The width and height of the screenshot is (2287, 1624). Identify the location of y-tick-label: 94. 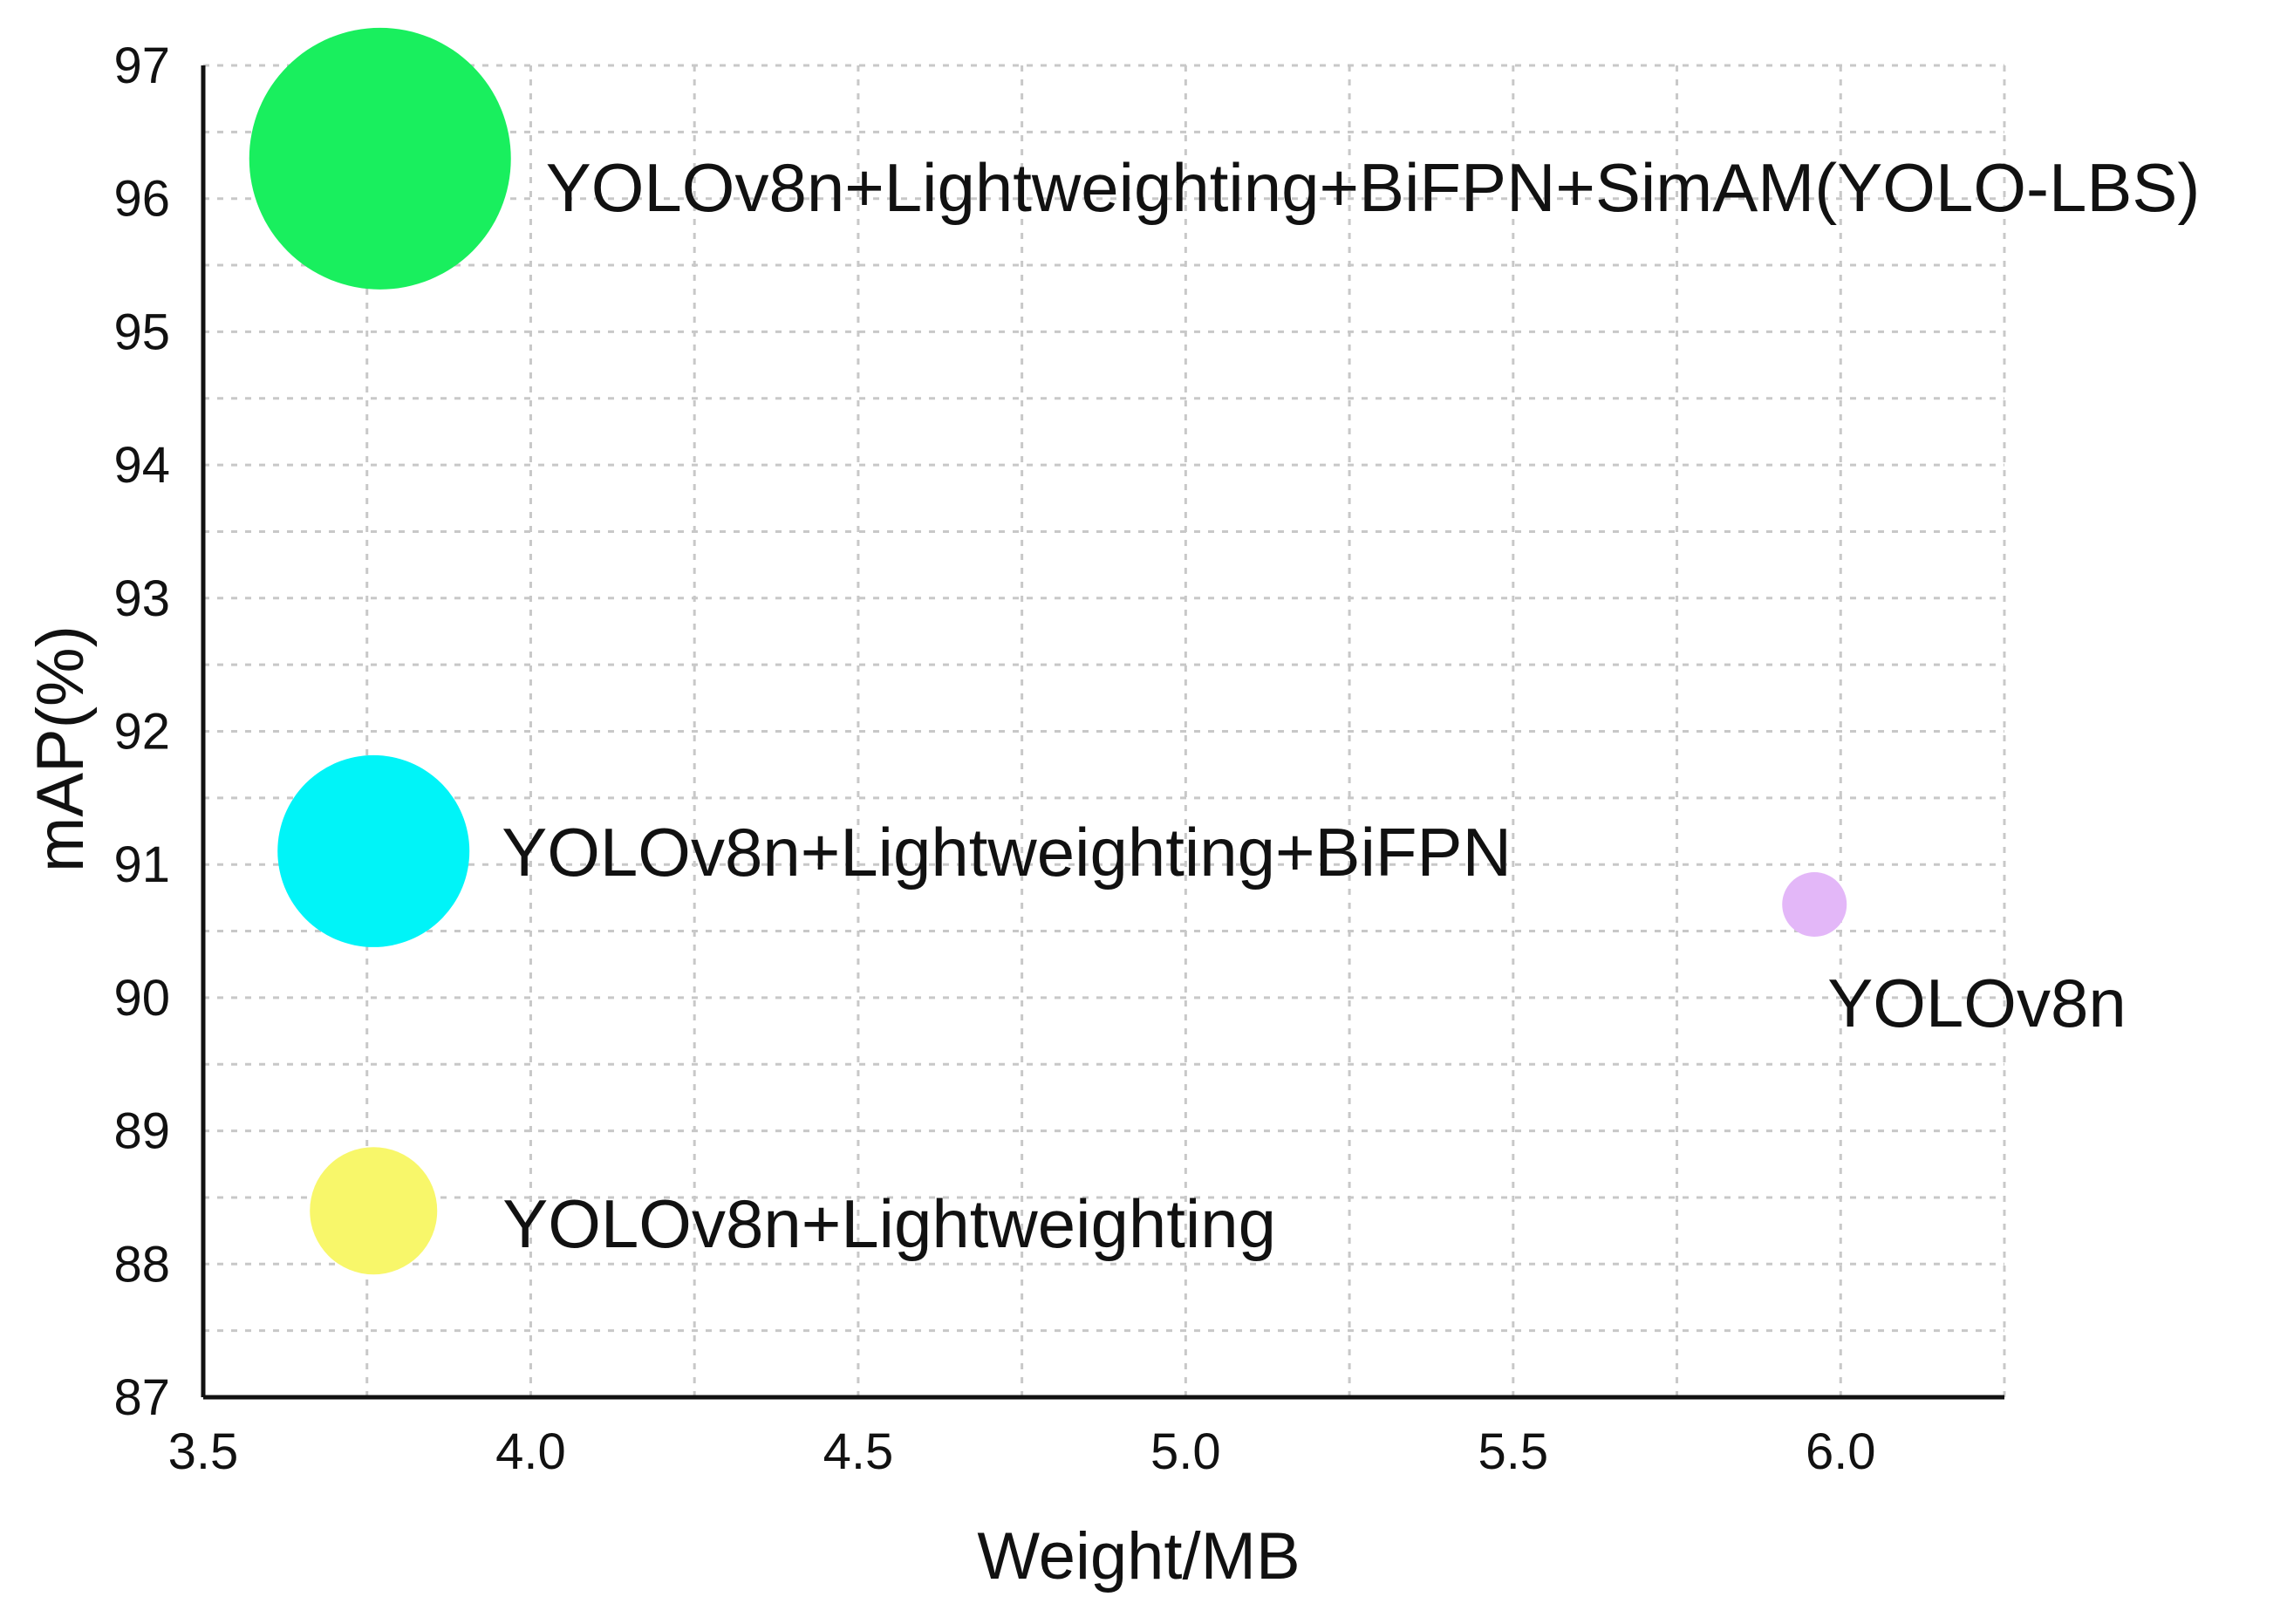
(142, 465).